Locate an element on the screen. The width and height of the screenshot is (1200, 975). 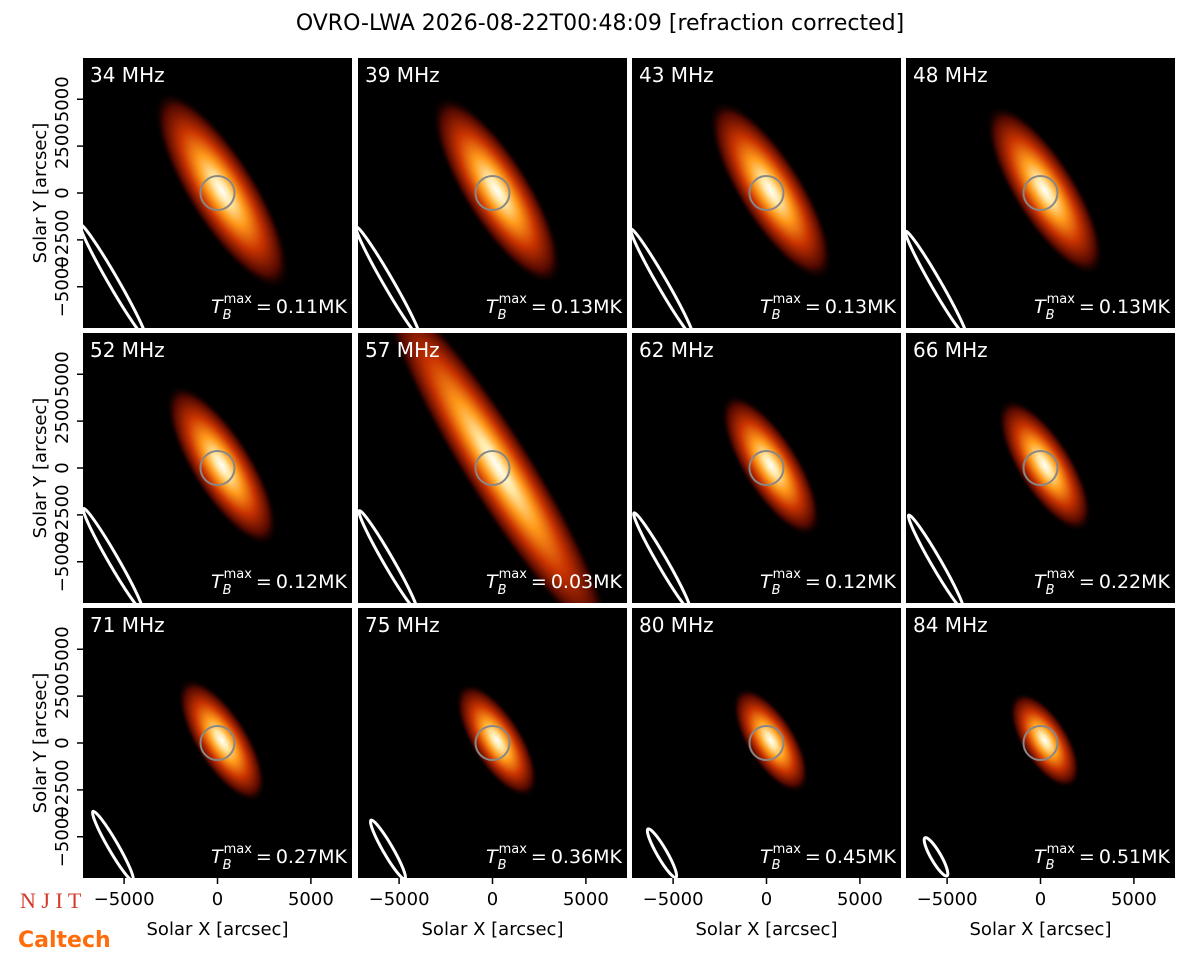
tmax-label: TBmax = 0.12MK is located at coordinates (279, 582).